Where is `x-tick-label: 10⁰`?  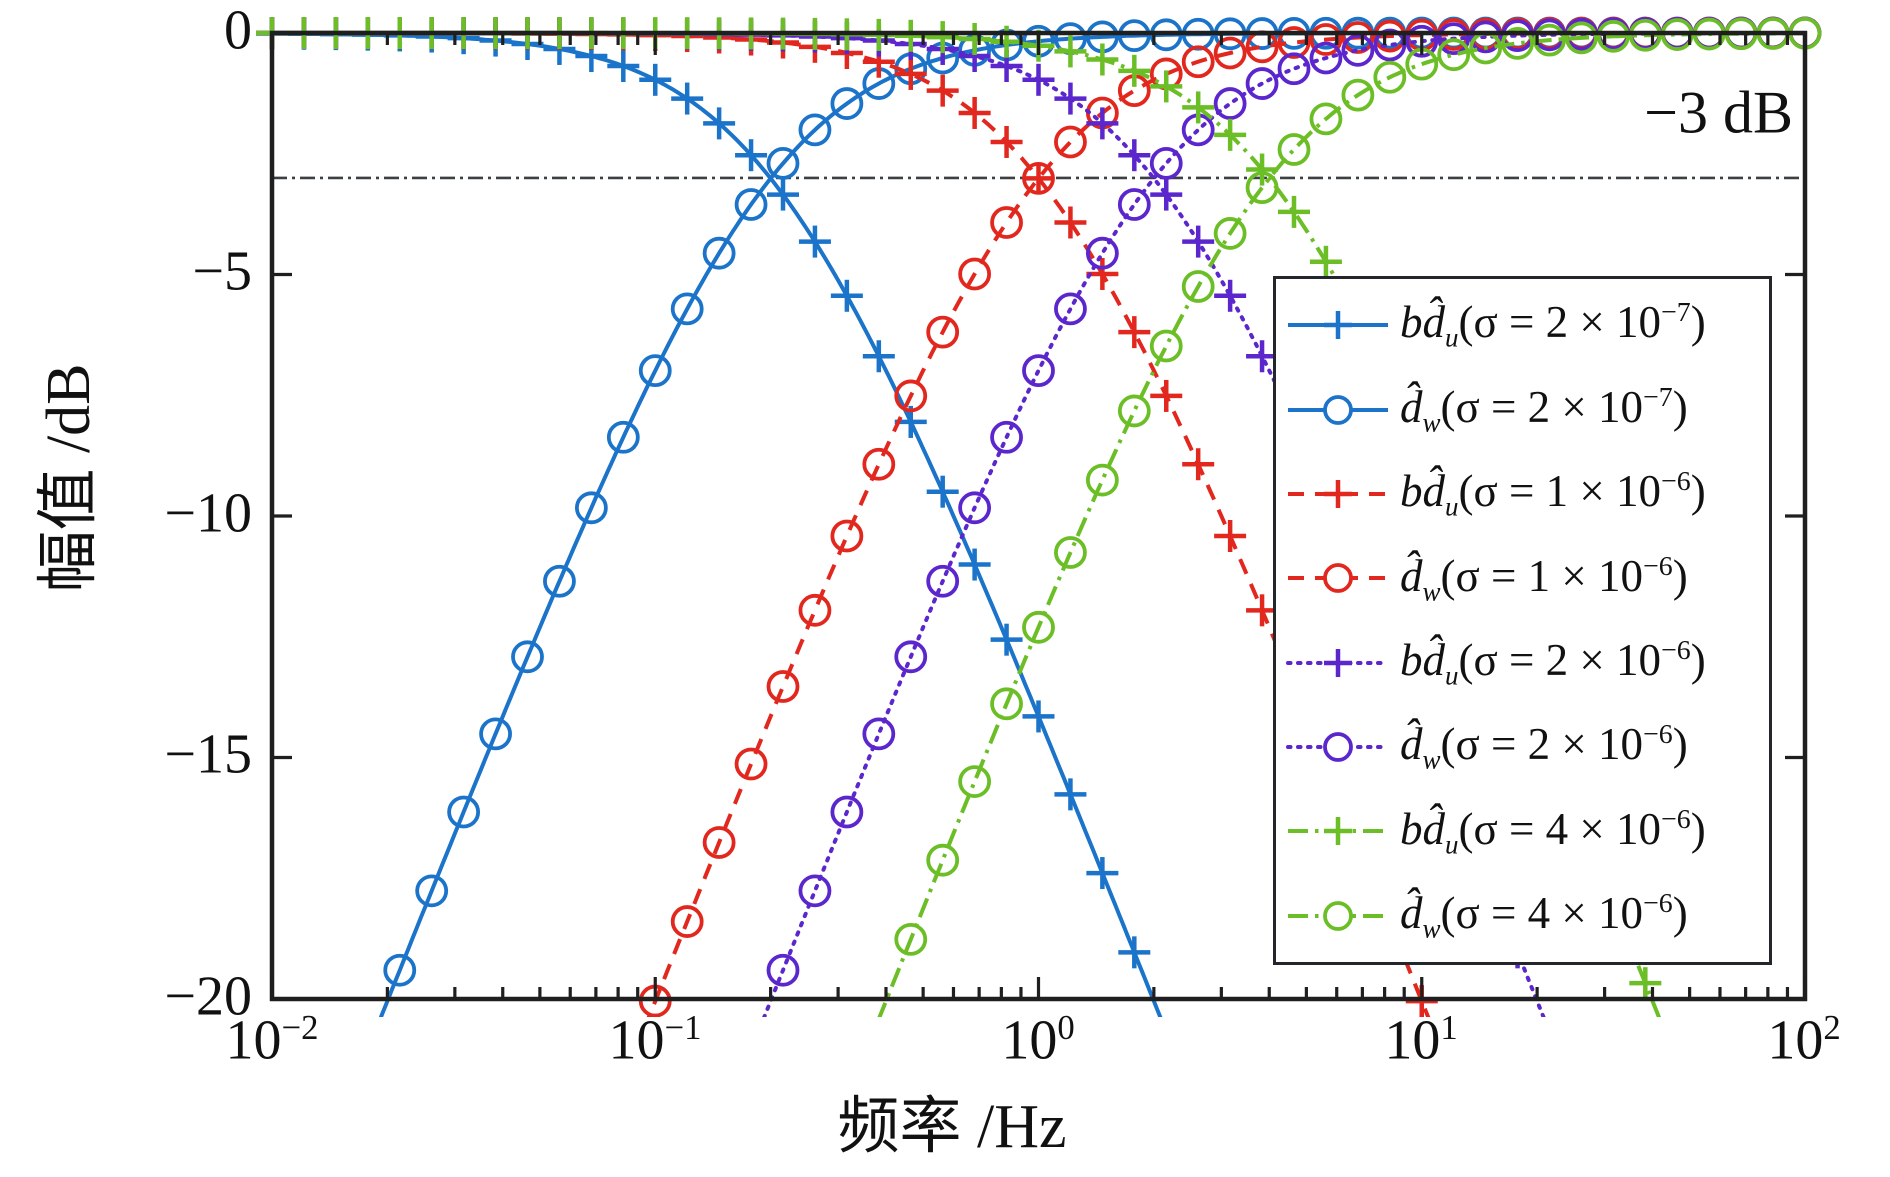 x-tick-label: 10⁰ is located at coordinates (1037, 1040).